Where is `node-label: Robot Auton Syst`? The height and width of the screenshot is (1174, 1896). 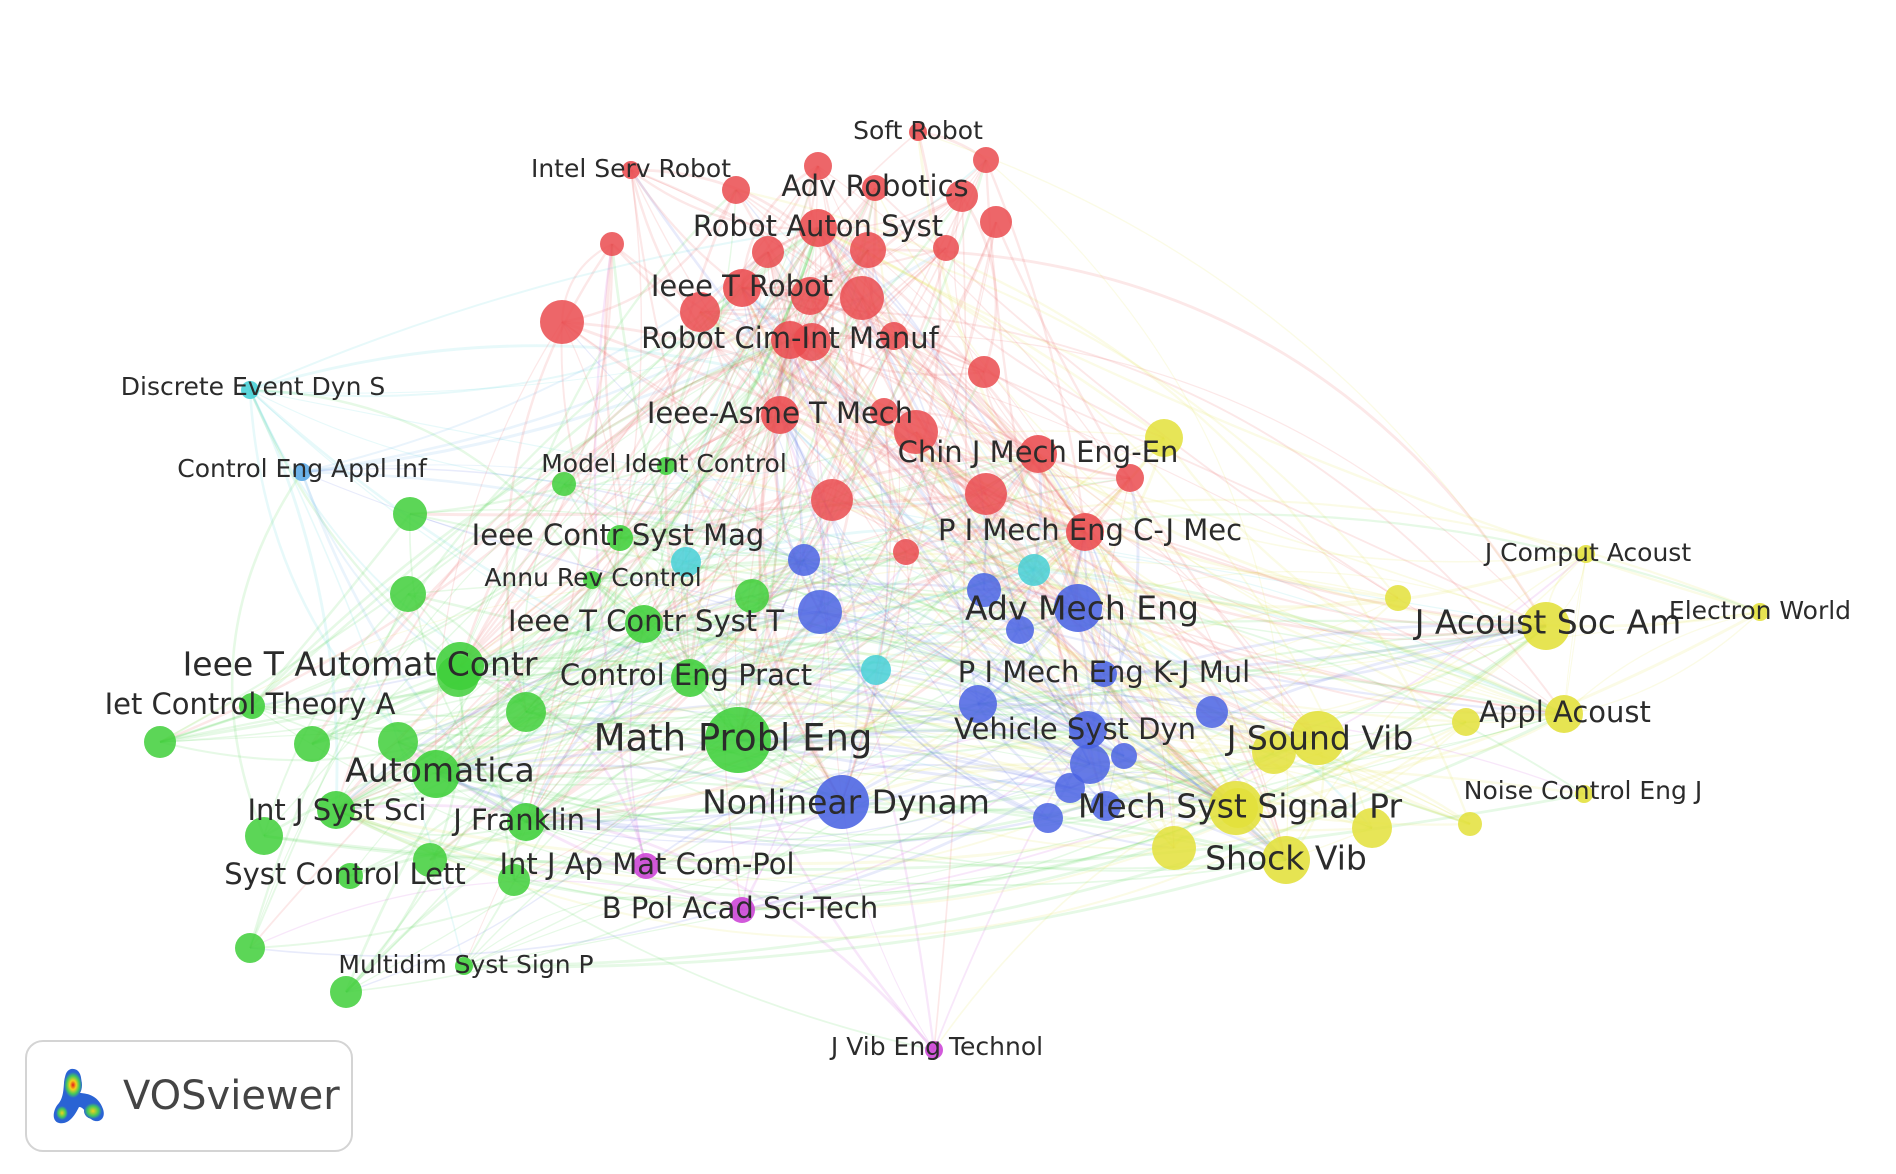
node-label: Robot Auton Syst is located at coordinates (818, 226).